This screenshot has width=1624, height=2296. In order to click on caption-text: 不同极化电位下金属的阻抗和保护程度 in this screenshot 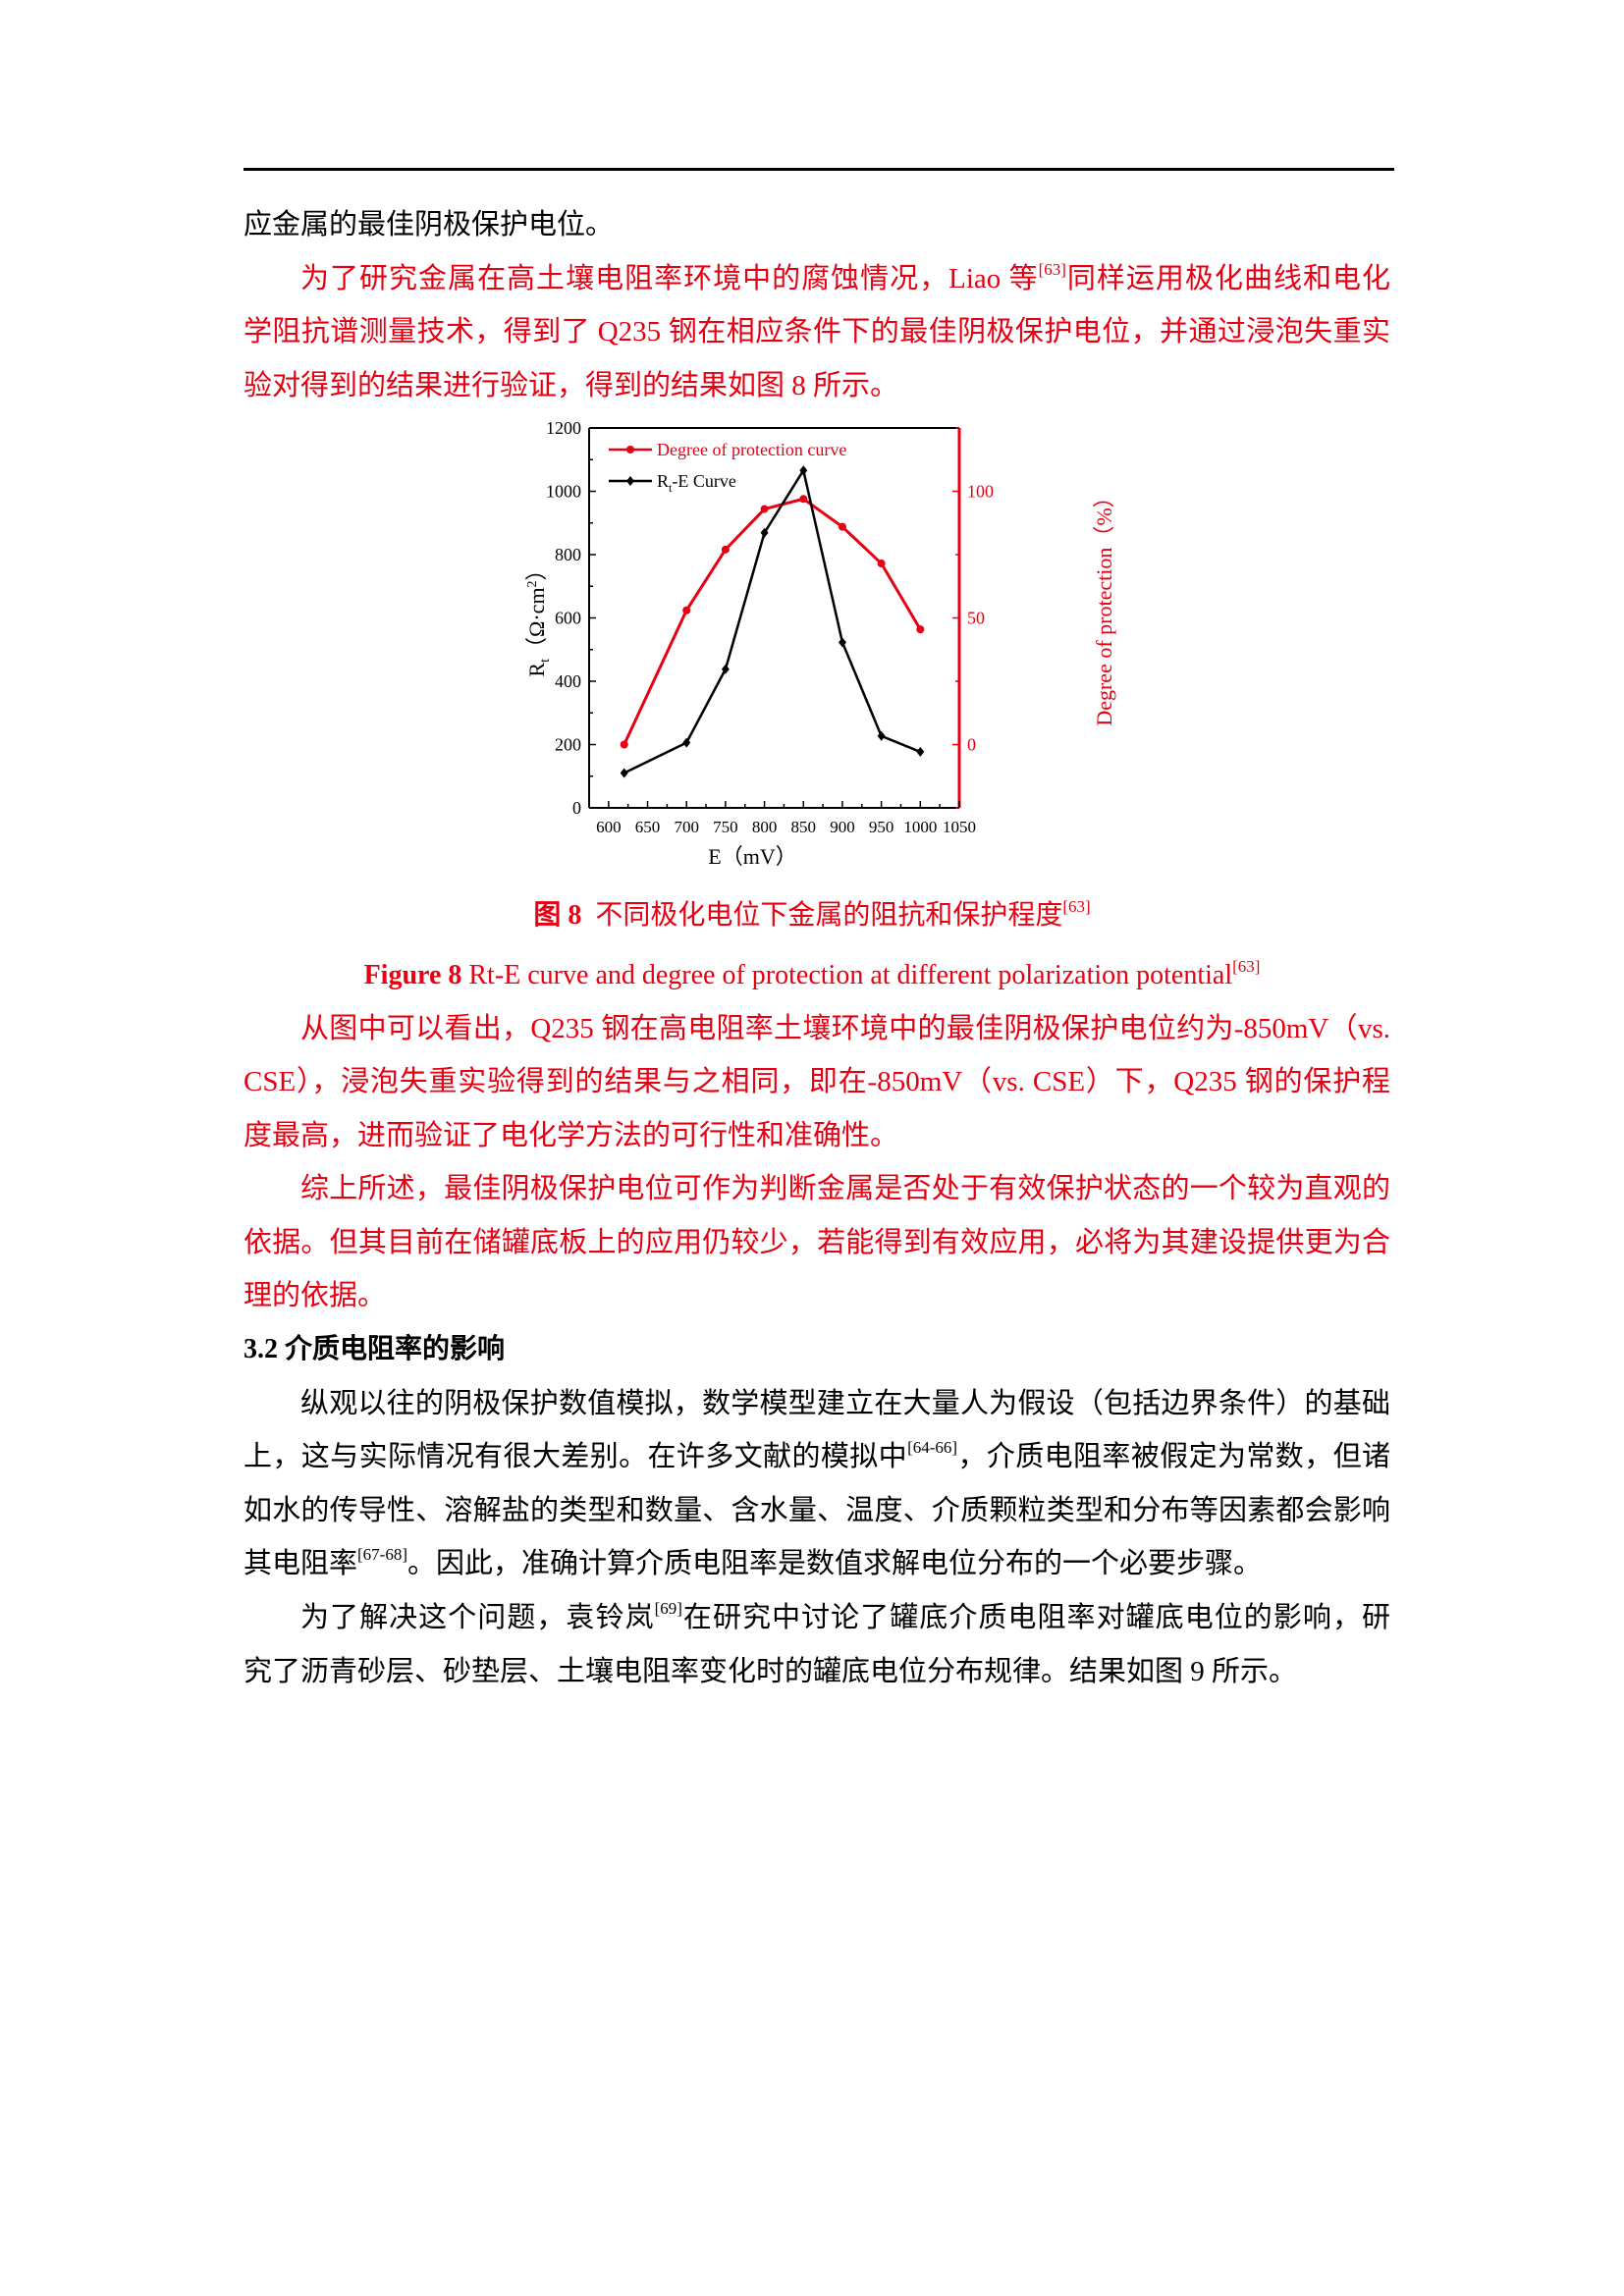, I will do `click(829, 915)`.